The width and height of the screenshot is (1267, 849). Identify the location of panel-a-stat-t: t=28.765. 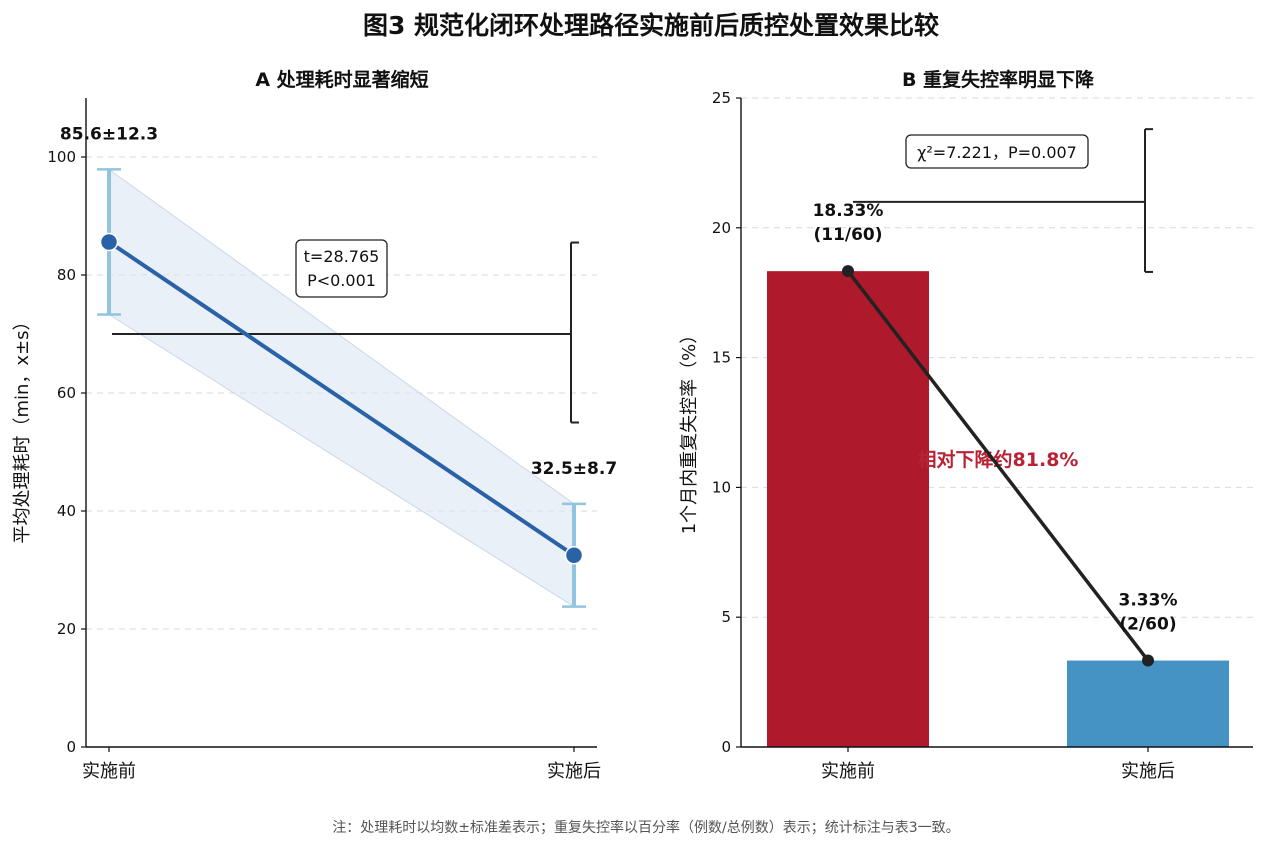
(342, 256).